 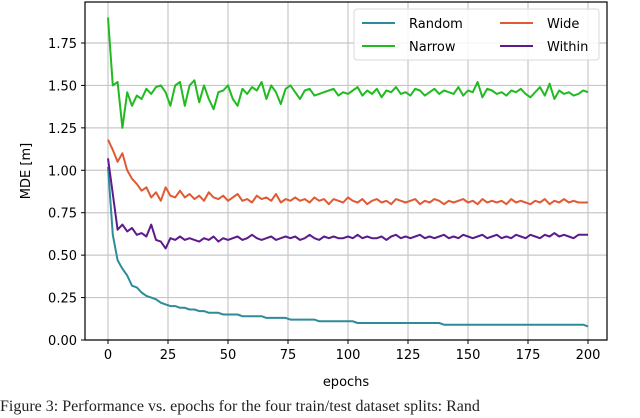 What do you see at coordinates (468, 355) in the screenshot?
I see `x-tick-label: 150` at bounding box center [468, 355].